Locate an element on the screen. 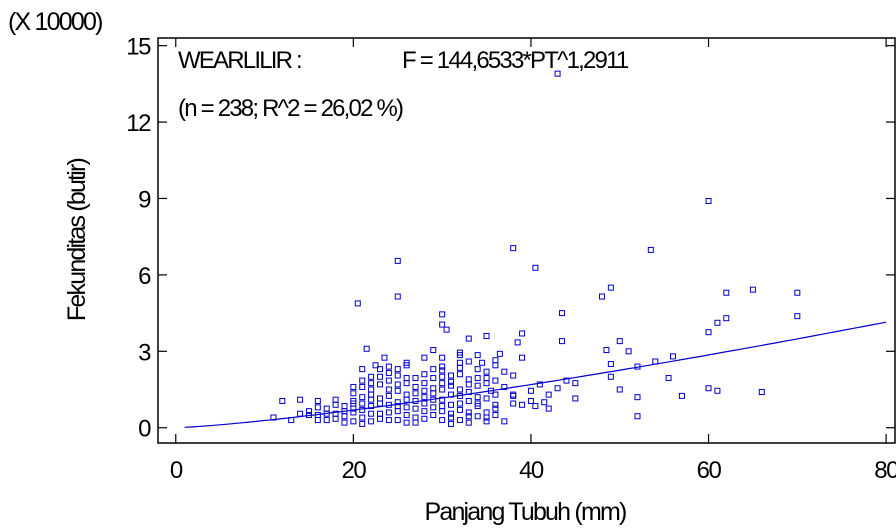  x-axis-title: Panjang Tubuh (mm) is located at coordinates (525, 512).